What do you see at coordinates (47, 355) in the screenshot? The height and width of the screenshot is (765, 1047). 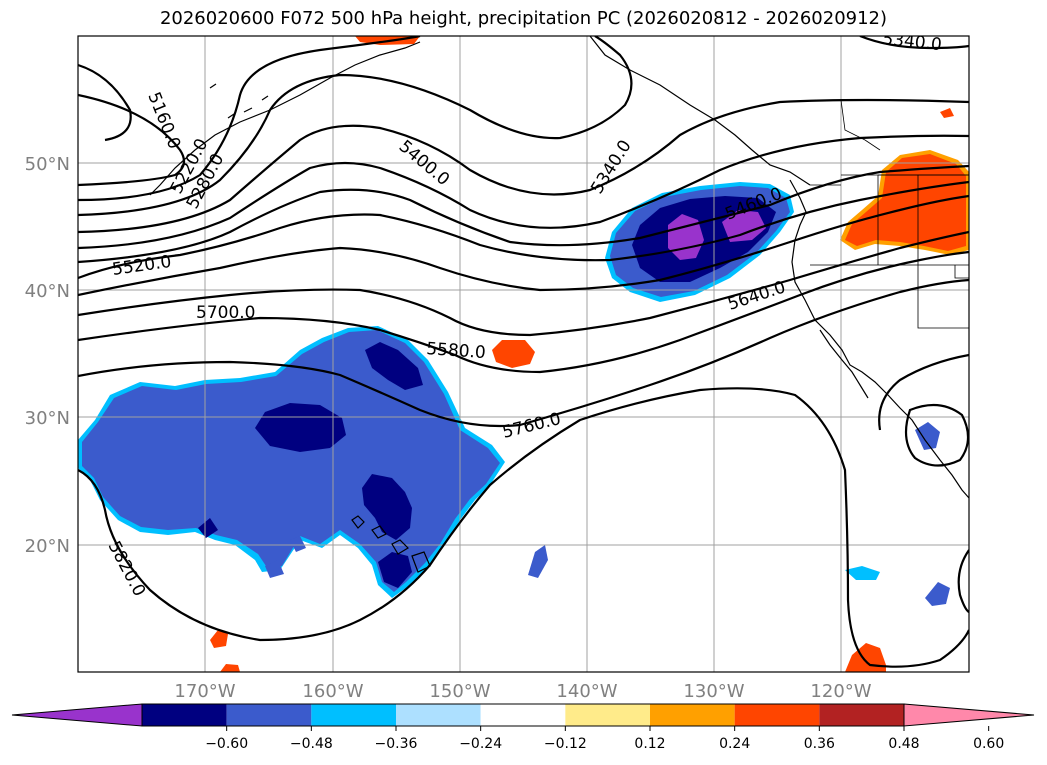 I see `latitude-labels: 50°N 40°N 30°N 20°N` at bounding box center [47, 355].